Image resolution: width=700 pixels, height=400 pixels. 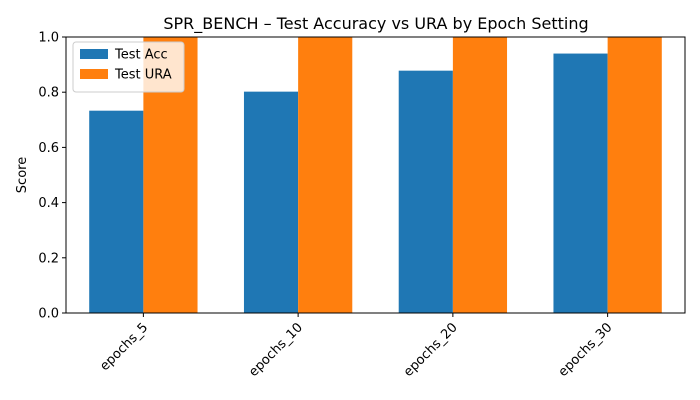 What do you see at coordinates (22, 175) in the screenshot?
I see `y-axis-label: Score` at bounding box center [22, 175].